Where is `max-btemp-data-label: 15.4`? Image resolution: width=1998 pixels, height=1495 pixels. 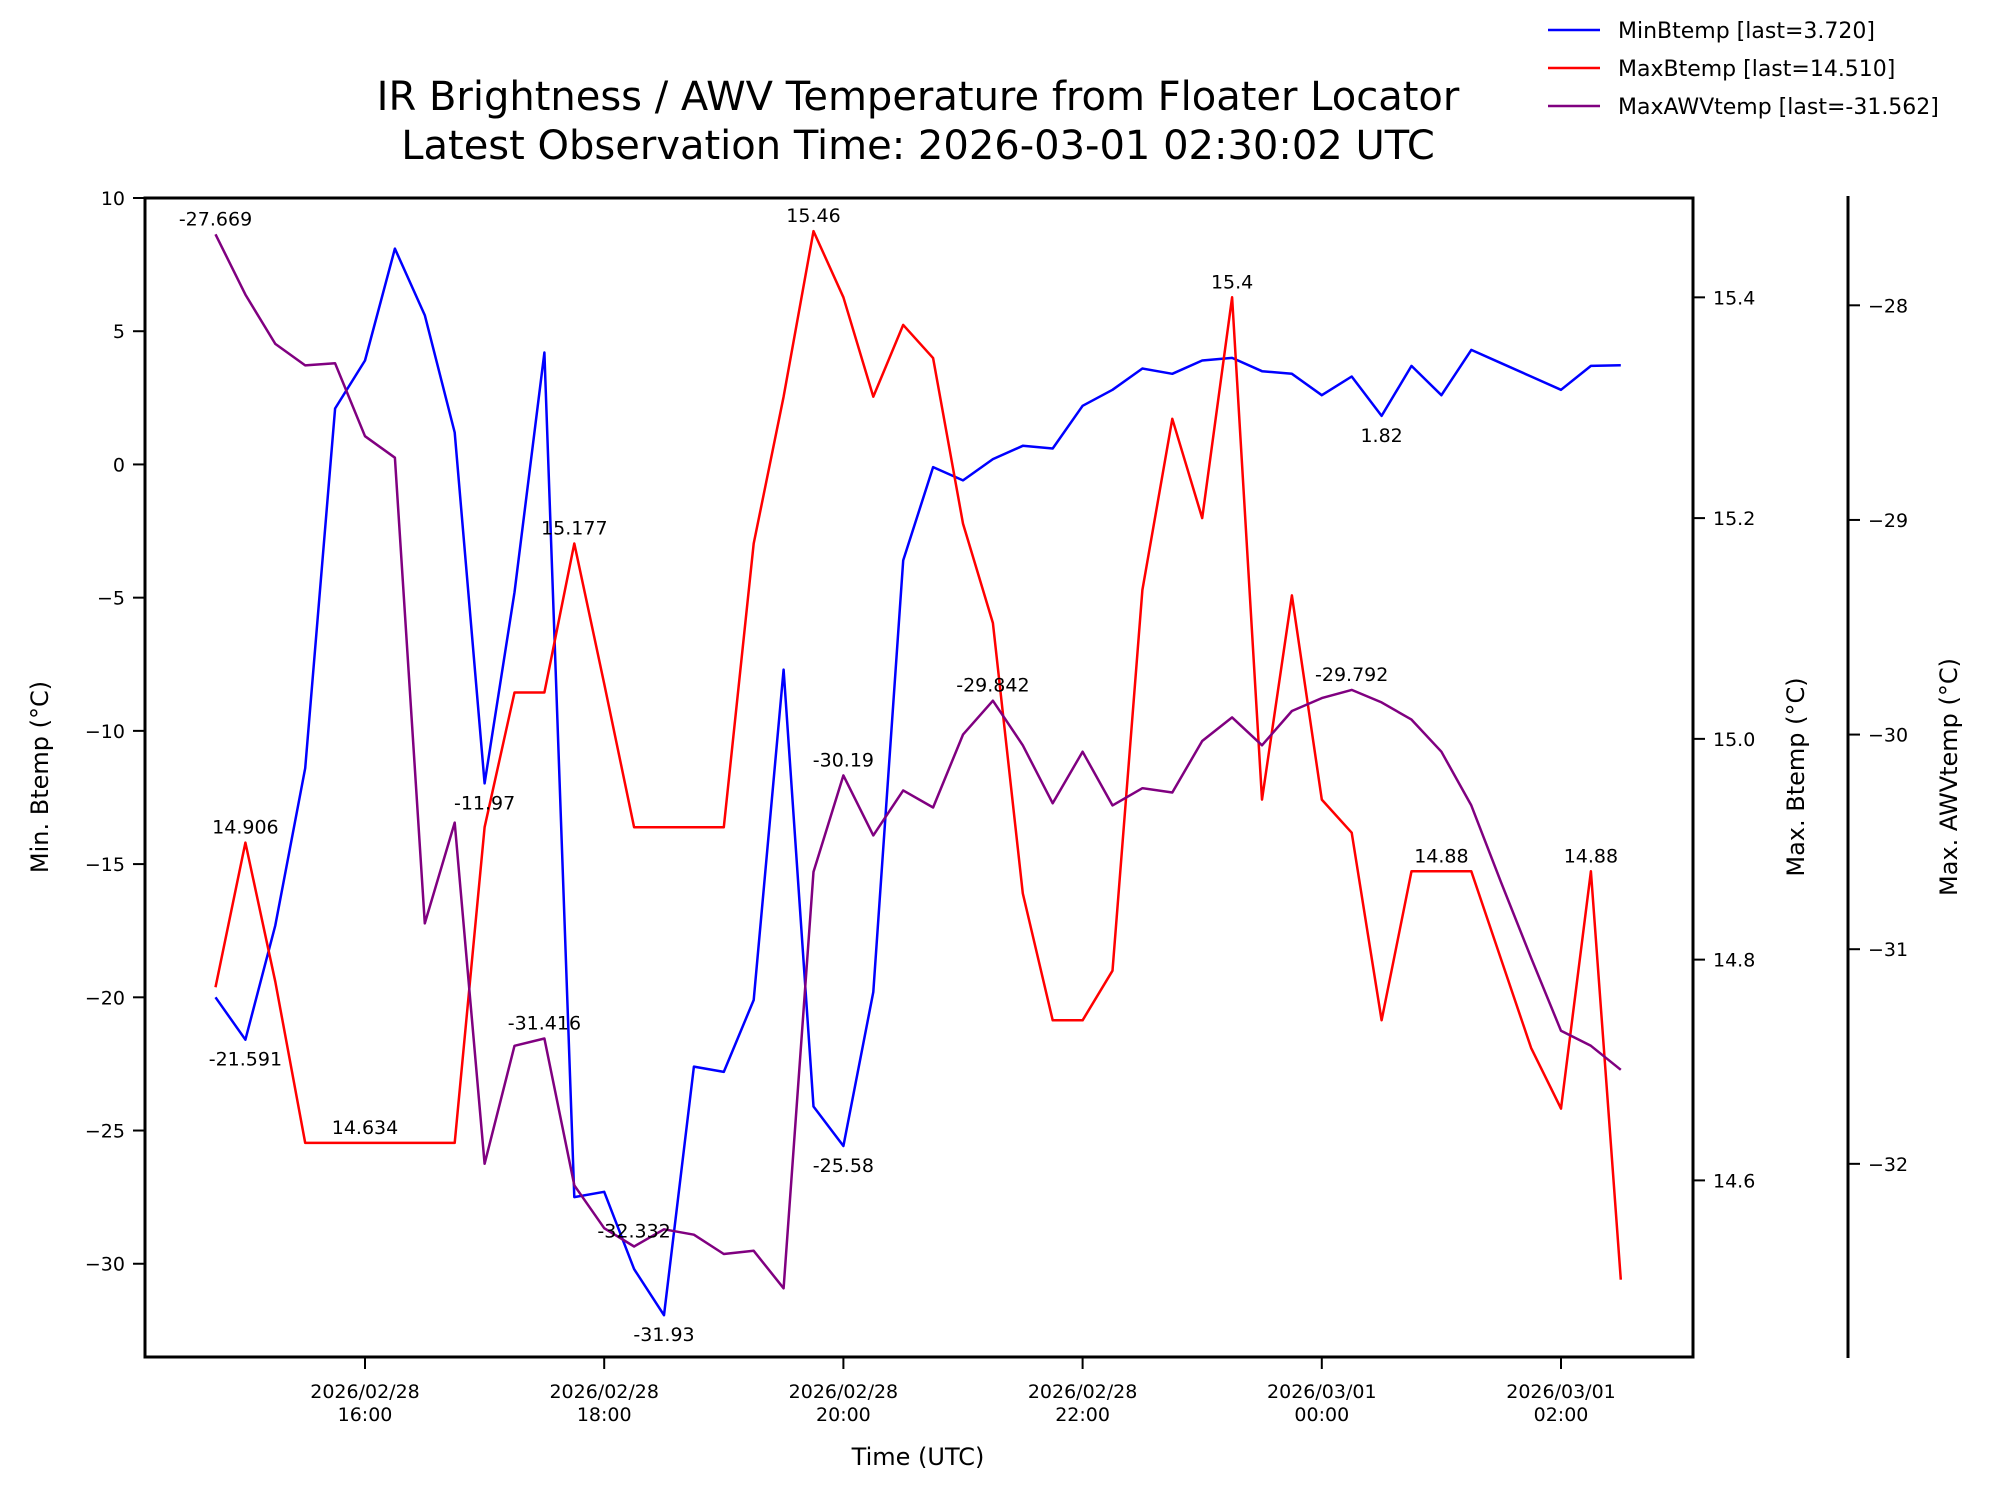 max-btemp-data-label: 15.4 is located at coordinates (1232, 282).